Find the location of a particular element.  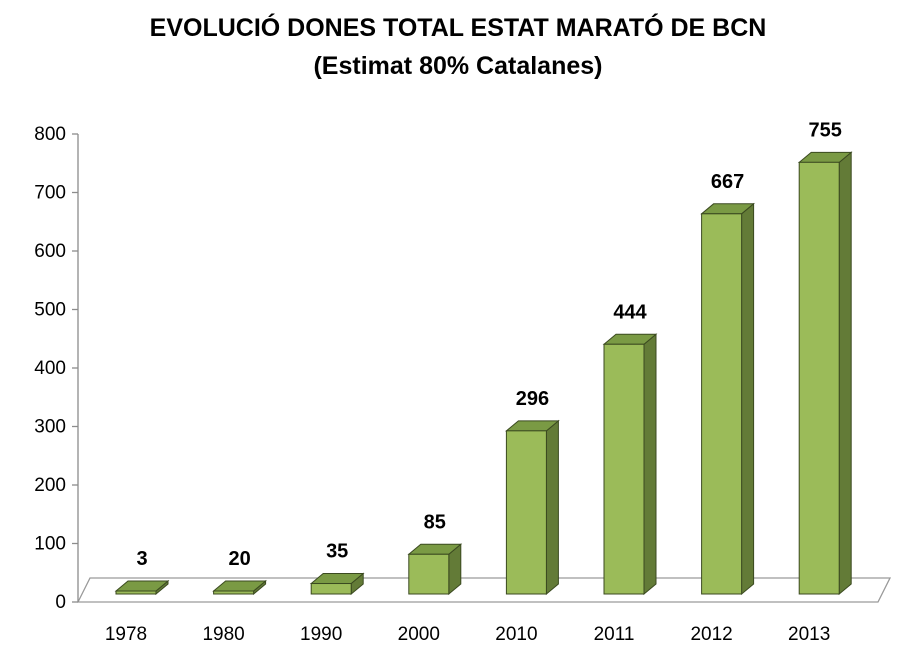

y-tick-label: 800 is located at coordinates (50, 134).